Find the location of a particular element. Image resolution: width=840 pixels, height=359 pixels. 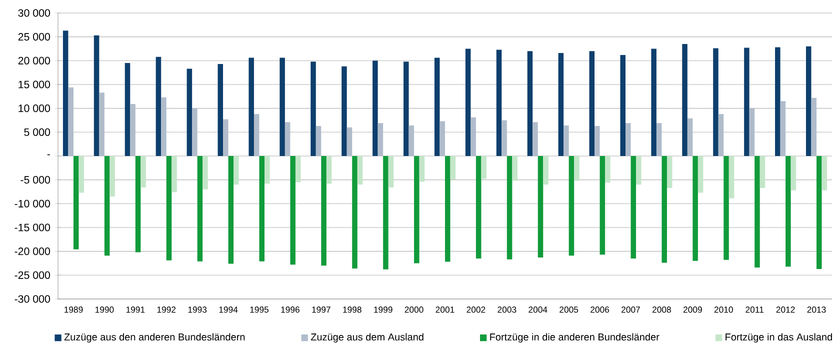

y-tick-label: -10 000 is located at coordinates (32, 204).